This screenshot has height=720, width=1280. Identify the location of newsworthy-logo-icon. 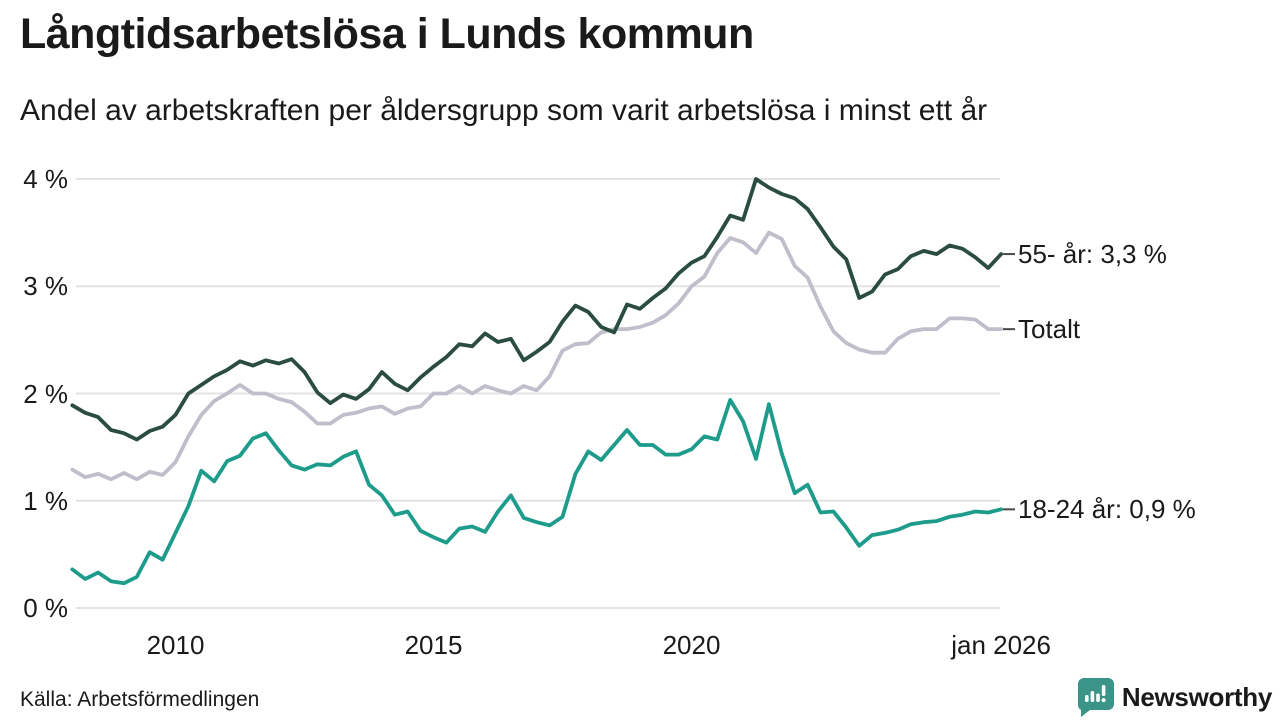
(1095, 697).